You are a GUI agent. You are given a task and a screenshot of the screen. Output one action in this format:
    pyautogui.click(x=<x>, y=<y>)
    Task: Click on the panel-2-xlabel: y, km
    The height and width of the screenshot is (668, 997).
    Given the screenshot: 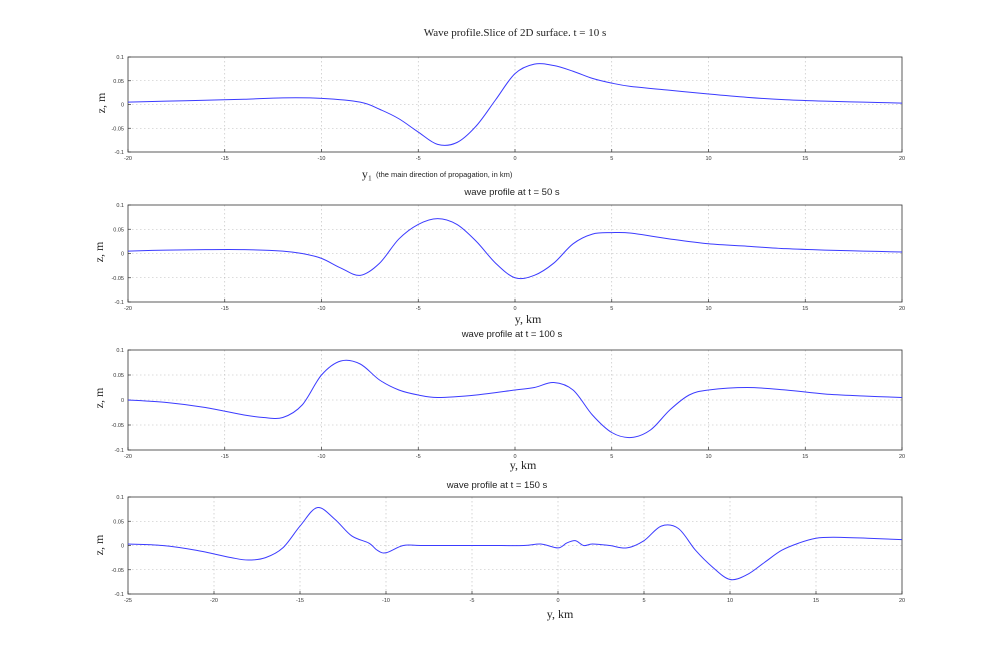 What is the action you would take?
    pyautogui.click(x=528, y=319)
    